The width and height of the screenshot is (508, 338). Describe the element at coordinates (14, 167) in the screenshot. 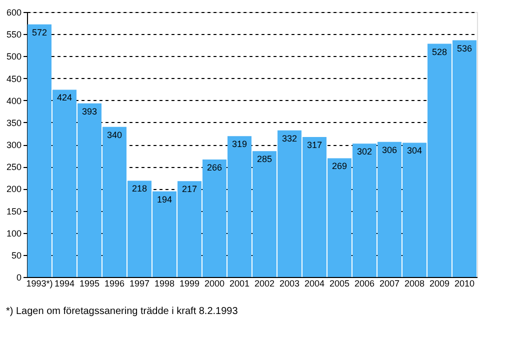

I see `y-tick-label: 250` at that location.